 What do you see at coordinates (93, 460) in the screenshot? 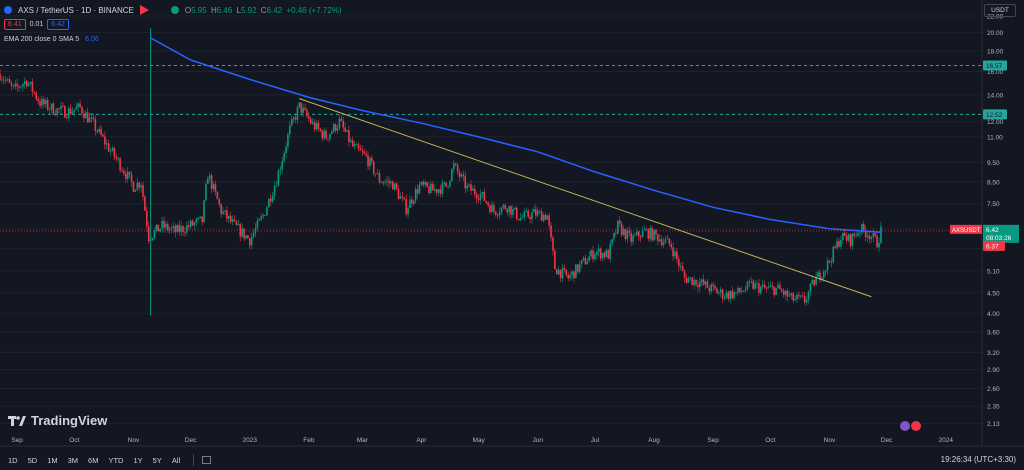
I see `range-6m: 6M` at bounding box center [93, 460].